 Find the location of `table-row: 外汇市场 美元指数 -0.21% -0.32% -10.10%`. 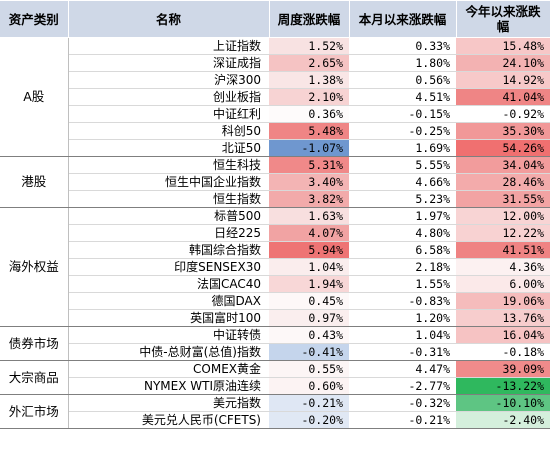

table-row: 外汇市场 美元指数 -0.21% -0.32% -10.10% is located at coordinates (275, 411).